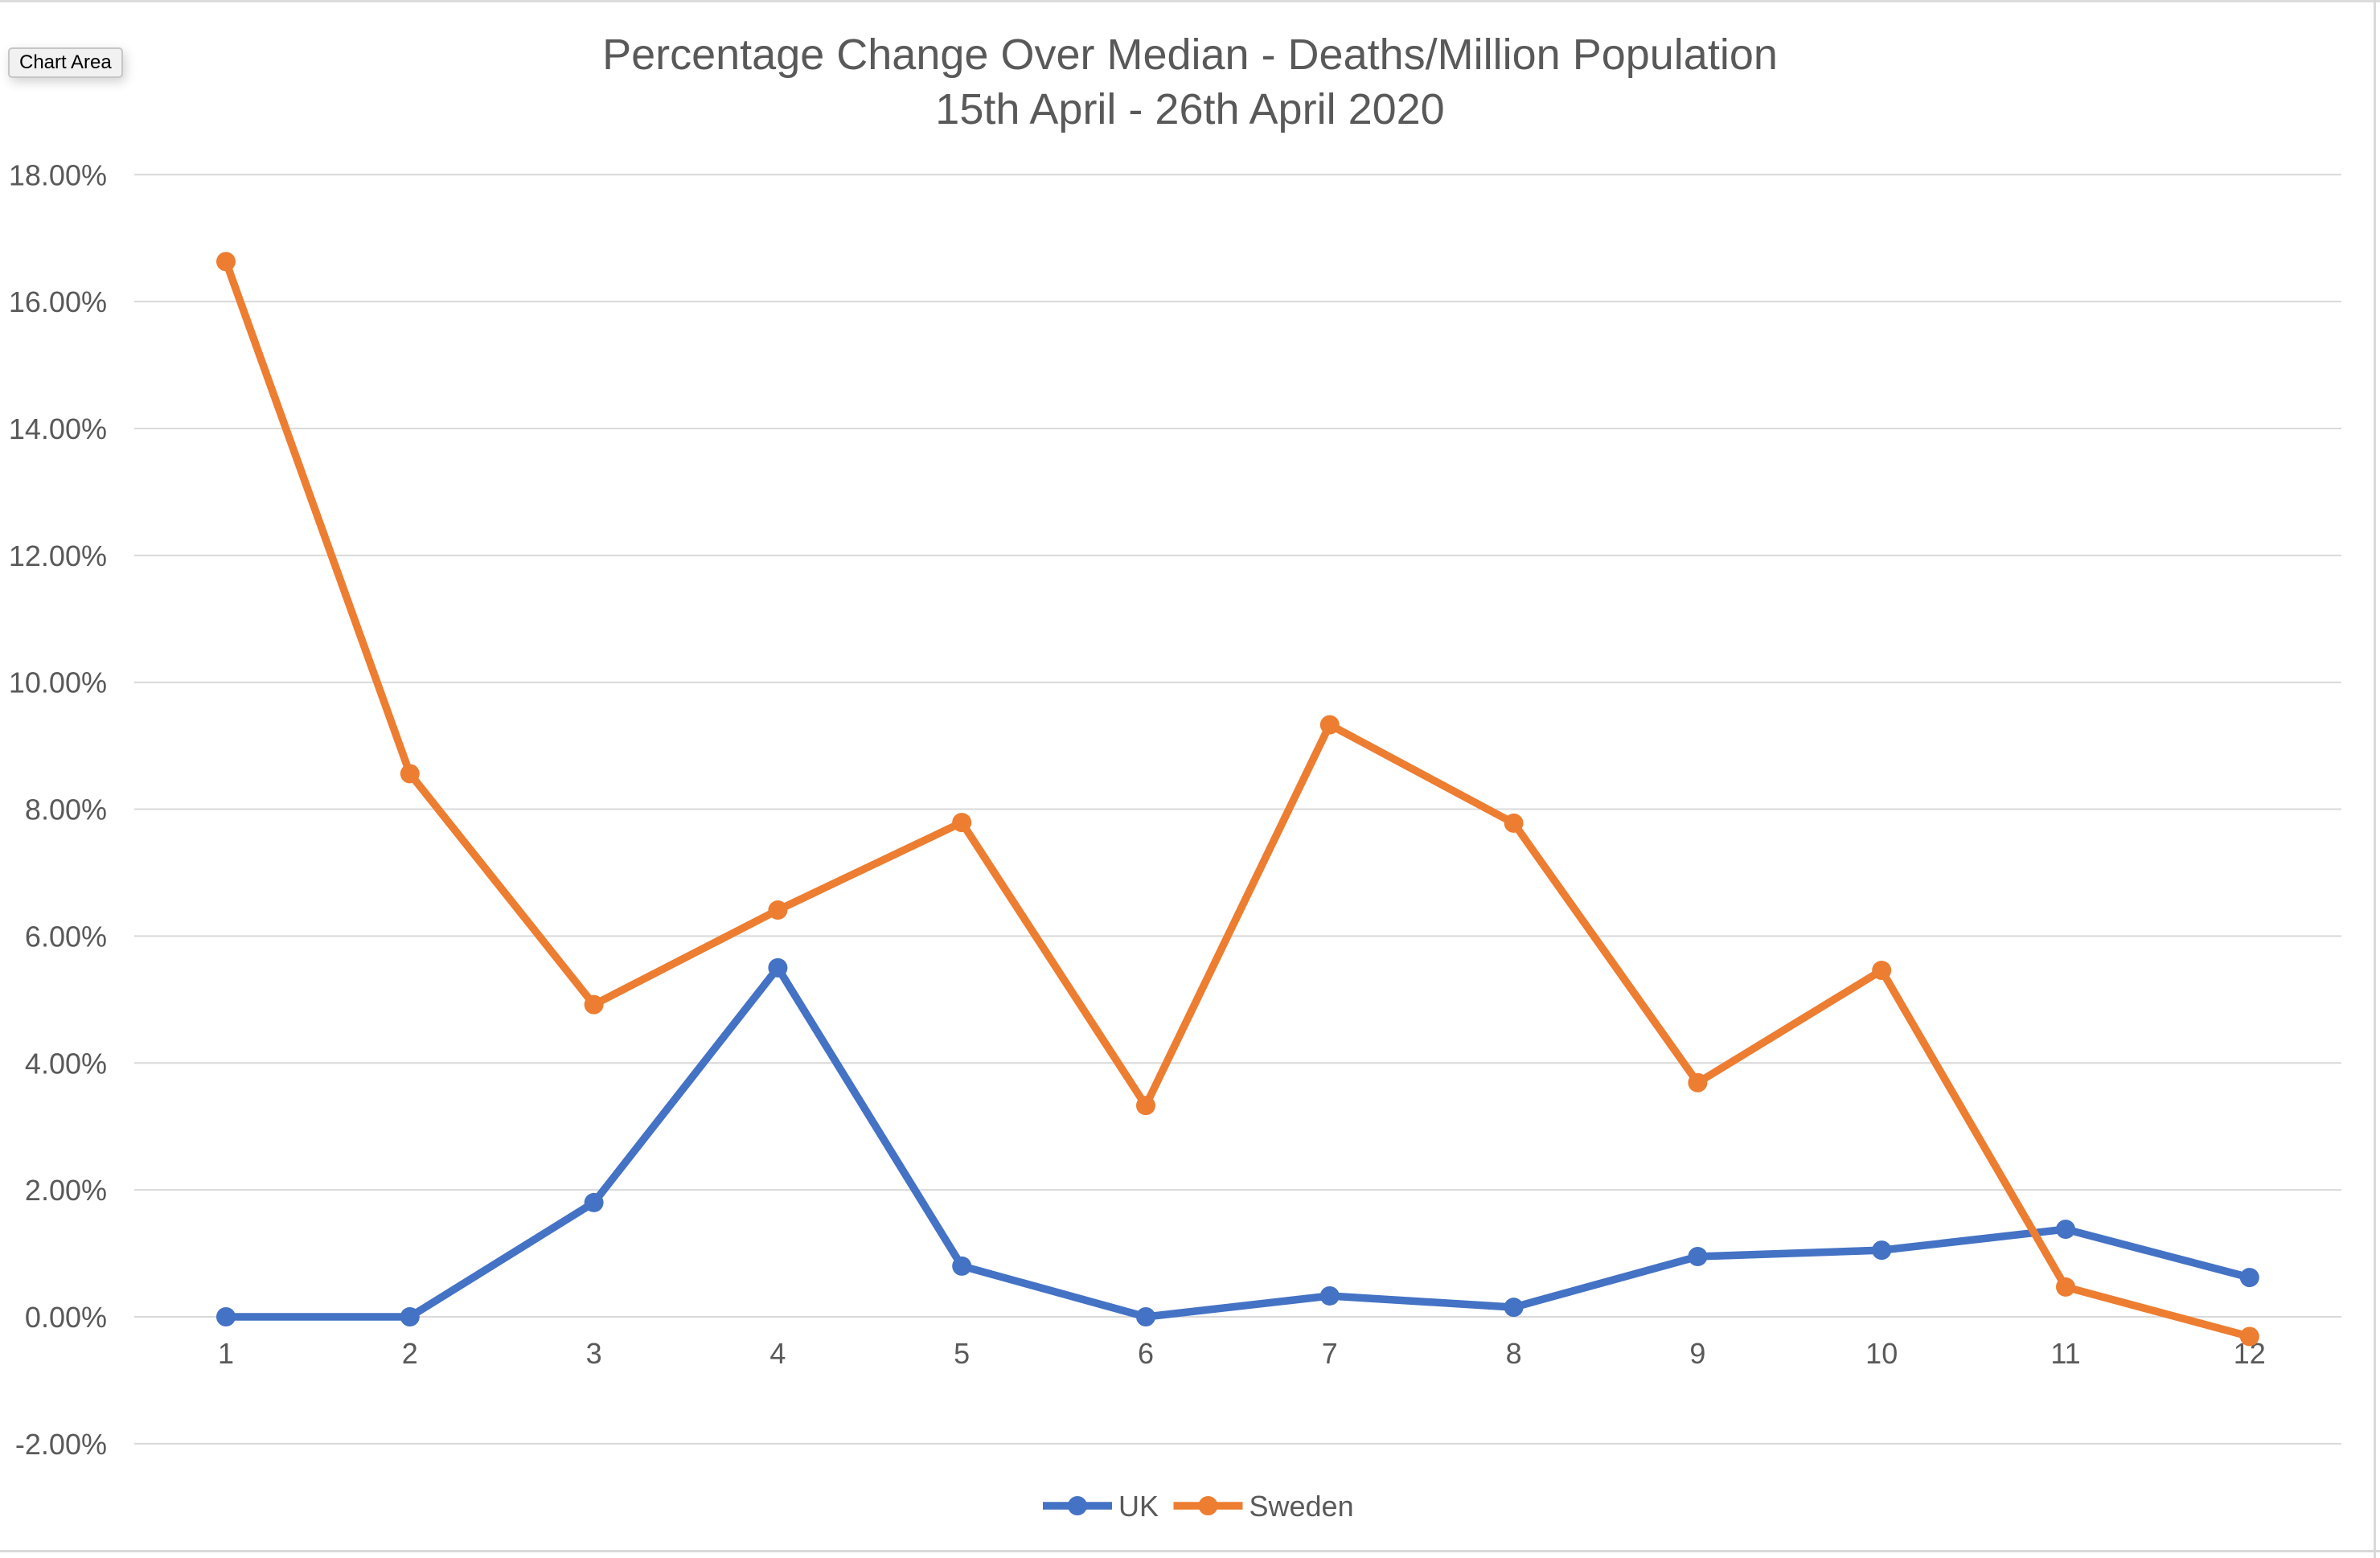  Describe the element at coordinates (1302, 1506) in the screenshot. I see `legend-label-Sweden: Sweden` at that location.